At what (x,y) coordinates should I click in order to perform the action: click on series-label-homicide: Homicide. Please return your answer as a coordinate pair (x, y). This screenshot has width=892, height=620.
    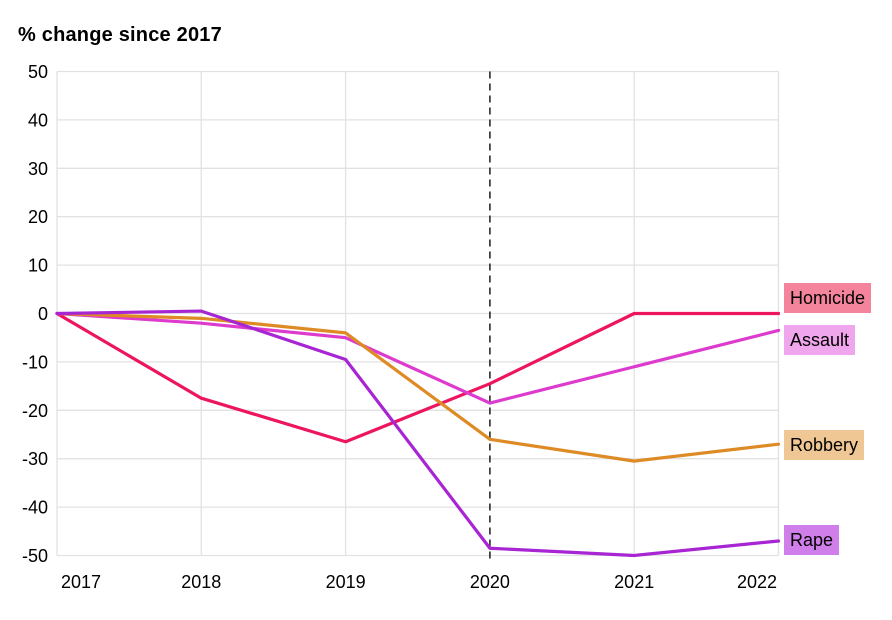
    Looking at the image, I should click on (828, 298).